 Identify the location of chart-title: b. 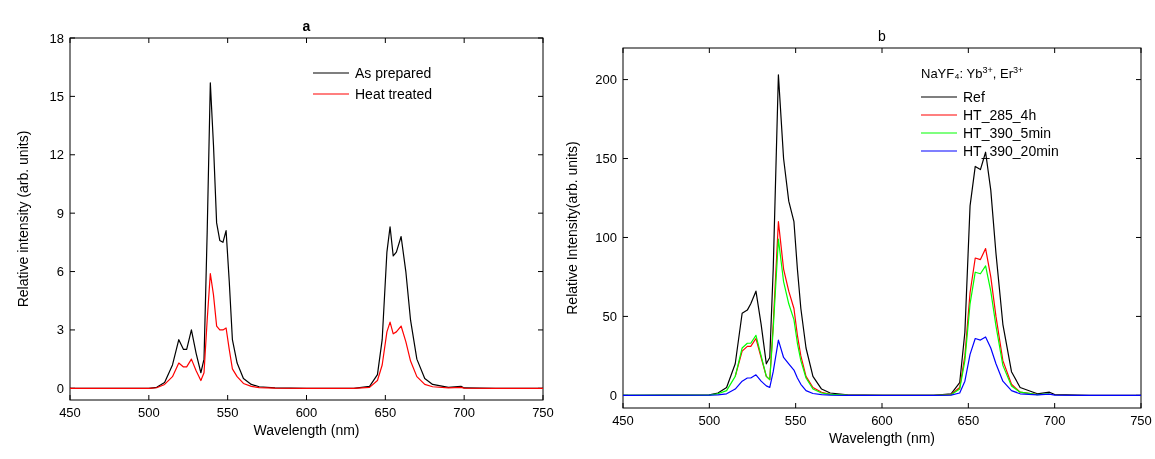
(882, 36).